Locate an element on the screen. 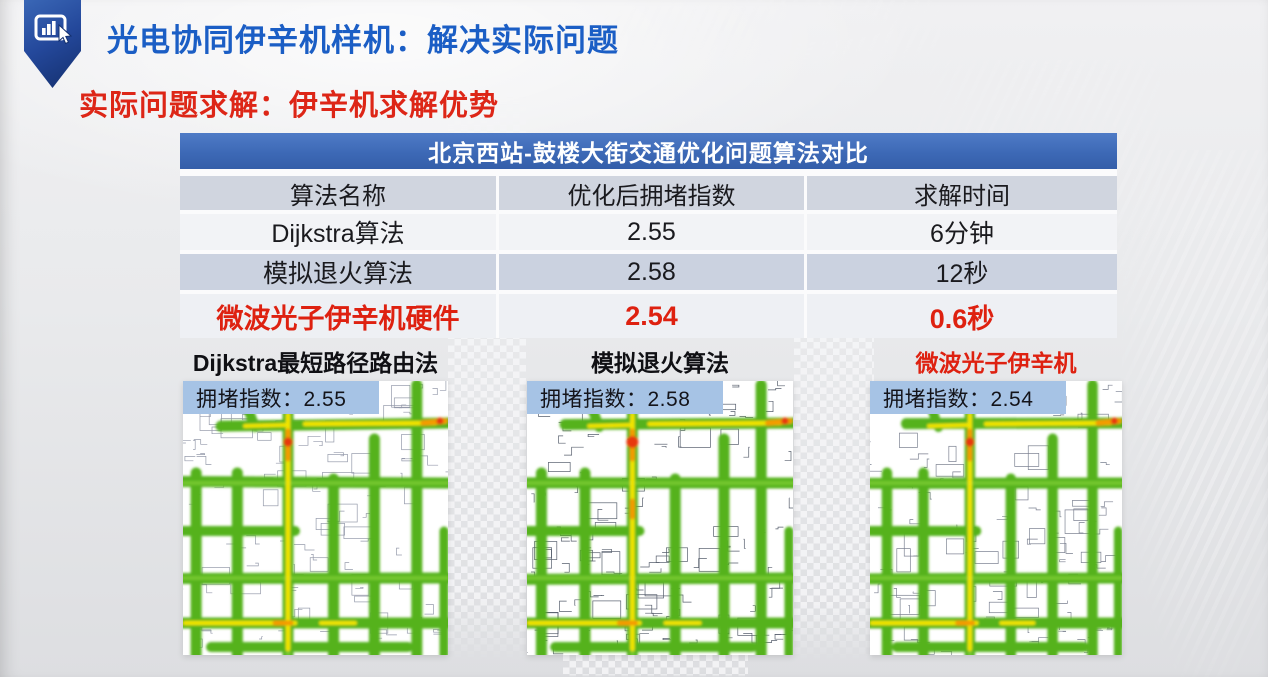  cell-congestion: 2.55 is located at coordinates (651, 232).